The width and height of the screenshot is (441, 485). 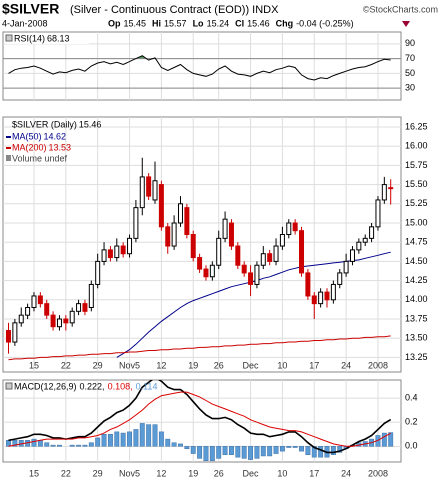 What do you see at coordinates (411, 422) in the screenshot?
I see `y-tick-label: 0.2` at bounding box center [411, 422].